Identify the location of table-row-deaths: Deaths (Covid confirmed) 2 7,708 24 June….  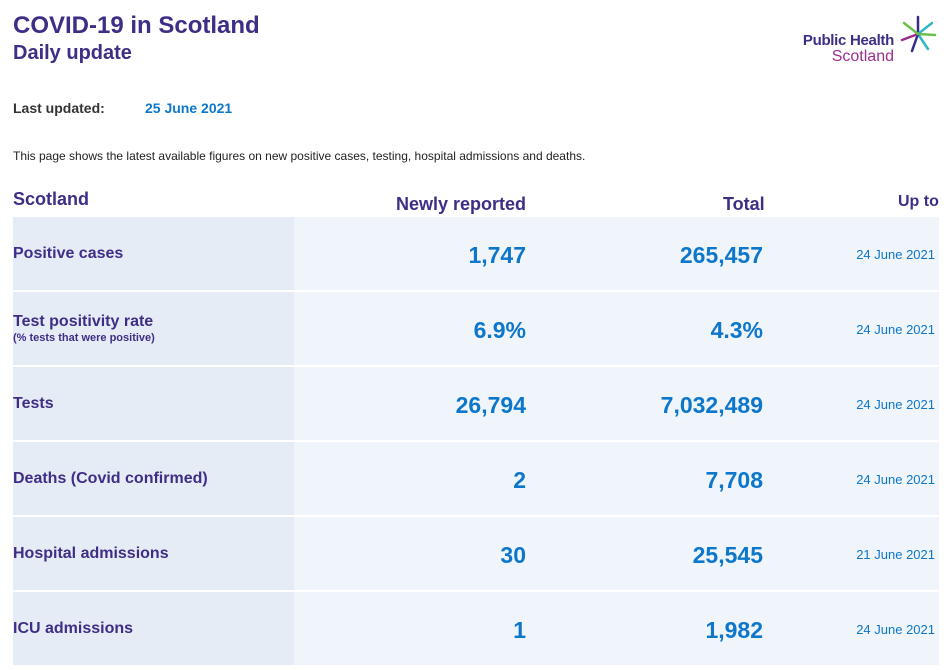
(476, 478).